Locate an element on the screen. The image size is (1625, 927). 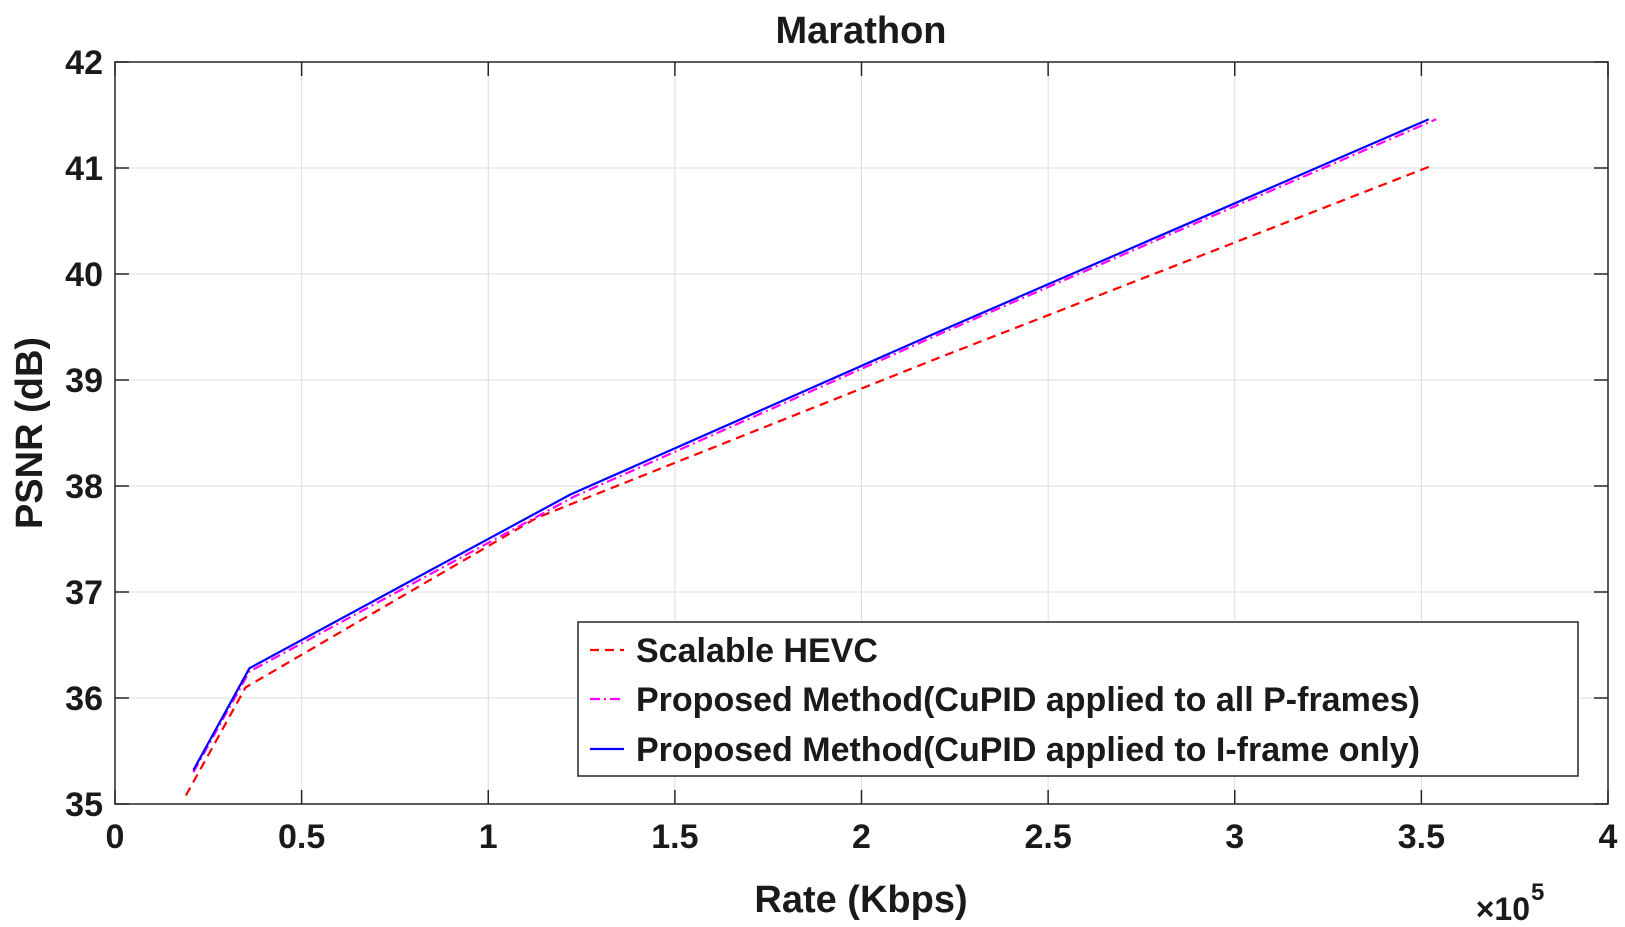
y-tick-label: 42 is located at coordinates (84, 63).